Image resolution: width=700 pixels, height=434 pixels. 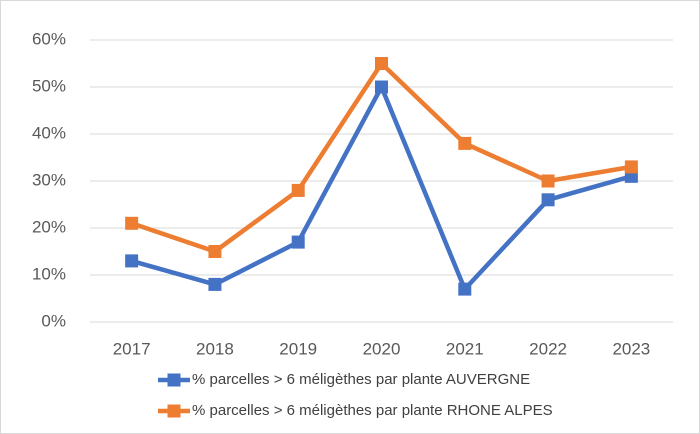 What do you see at coordinates (382, 348) in the screenshot?
I see `x-tick-label: 2020` at bounding box center [382, 348].